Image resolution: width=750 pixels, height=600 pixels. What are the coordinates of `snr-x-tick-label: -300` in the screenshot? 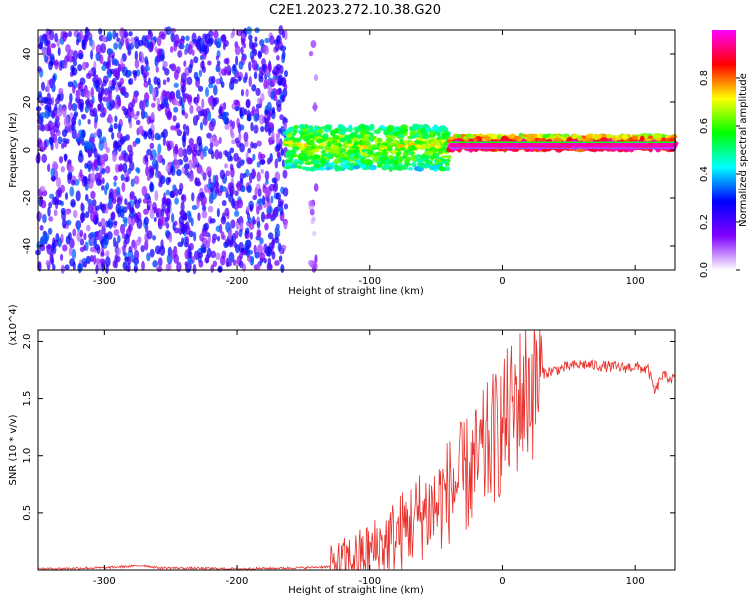 It's located at (104, 581).